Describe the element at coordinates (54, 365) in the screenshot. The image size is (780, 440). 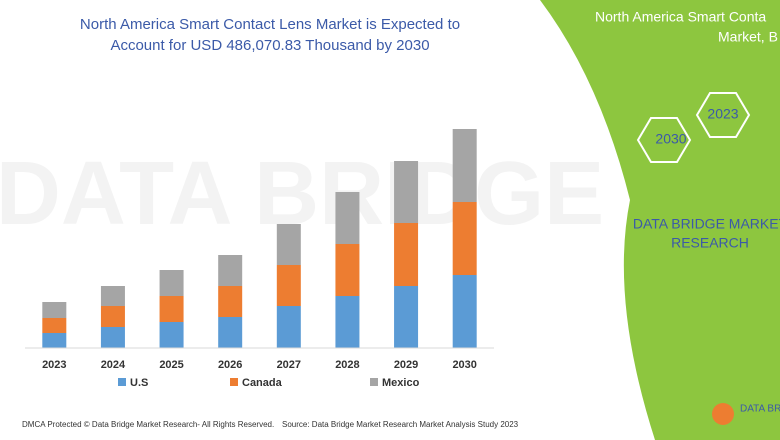
I see `x-tick-label: 2023` at that location.